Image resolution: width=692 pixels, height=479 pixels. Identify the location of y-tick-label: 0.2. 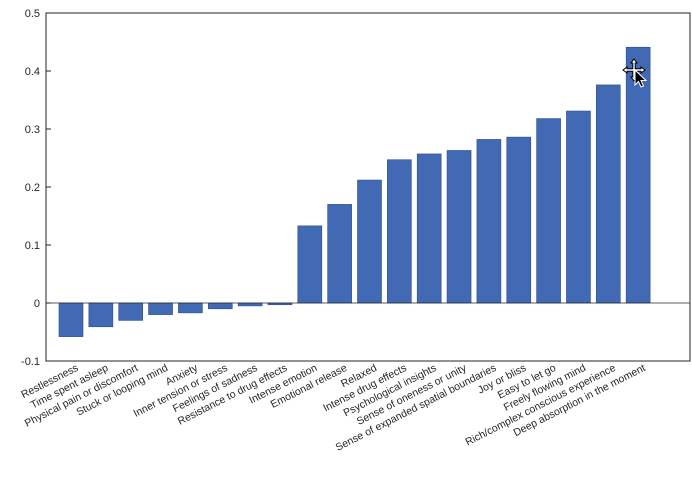
(32, 188).